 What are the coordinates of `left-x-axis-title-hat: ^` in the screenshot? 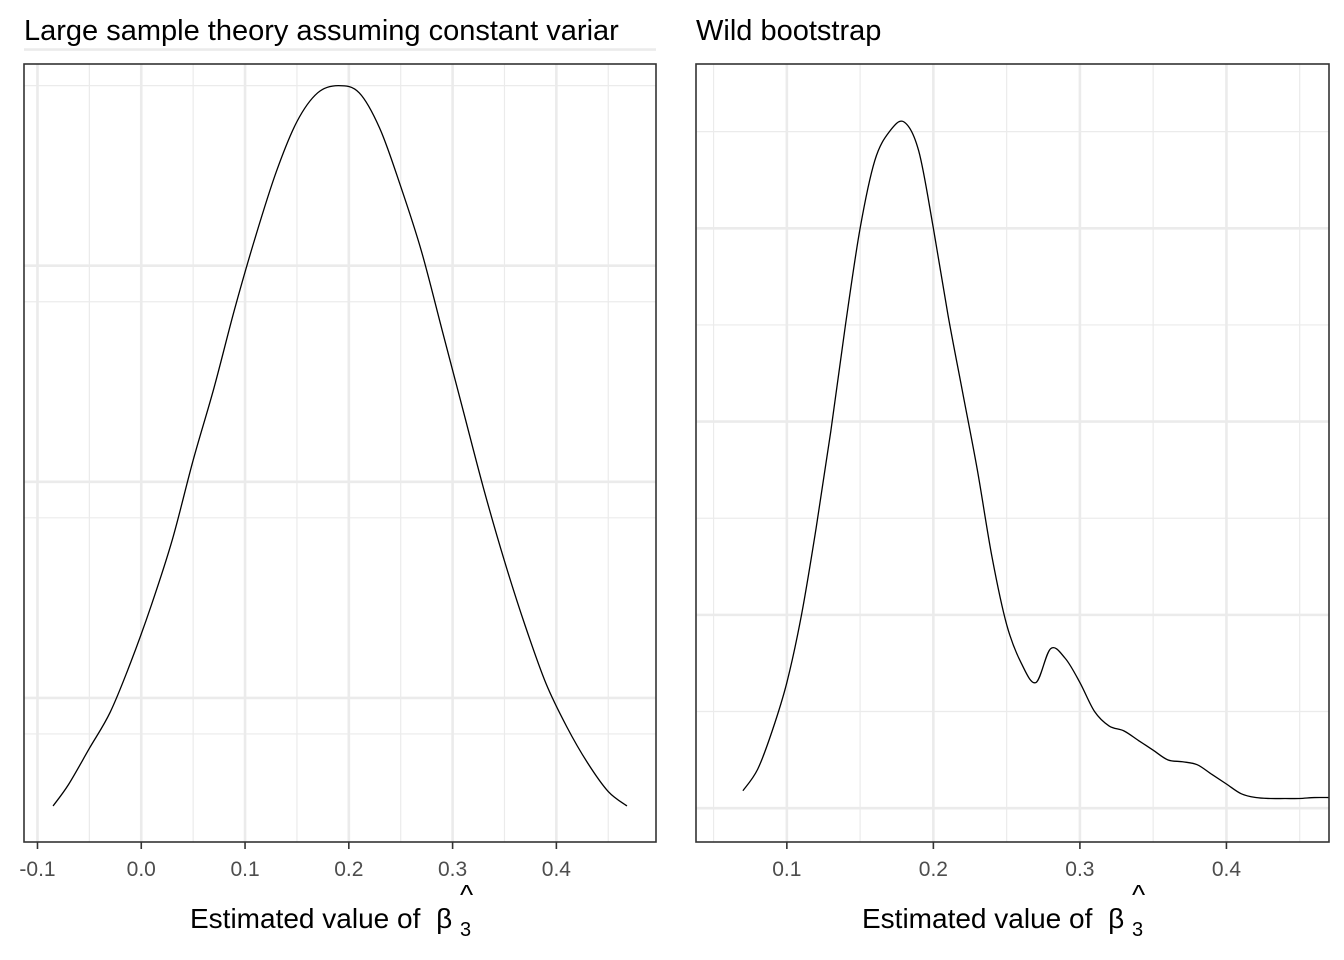 It's located at (466, 894).